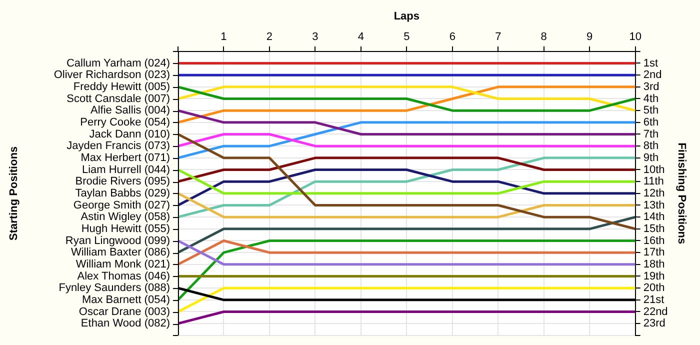 This screenshot has width=700, height=345. What do you see at coordinates (125, 324) in the screenshot?
I see `text: Ethan Wood (082)` at bounding box center [125, 324].